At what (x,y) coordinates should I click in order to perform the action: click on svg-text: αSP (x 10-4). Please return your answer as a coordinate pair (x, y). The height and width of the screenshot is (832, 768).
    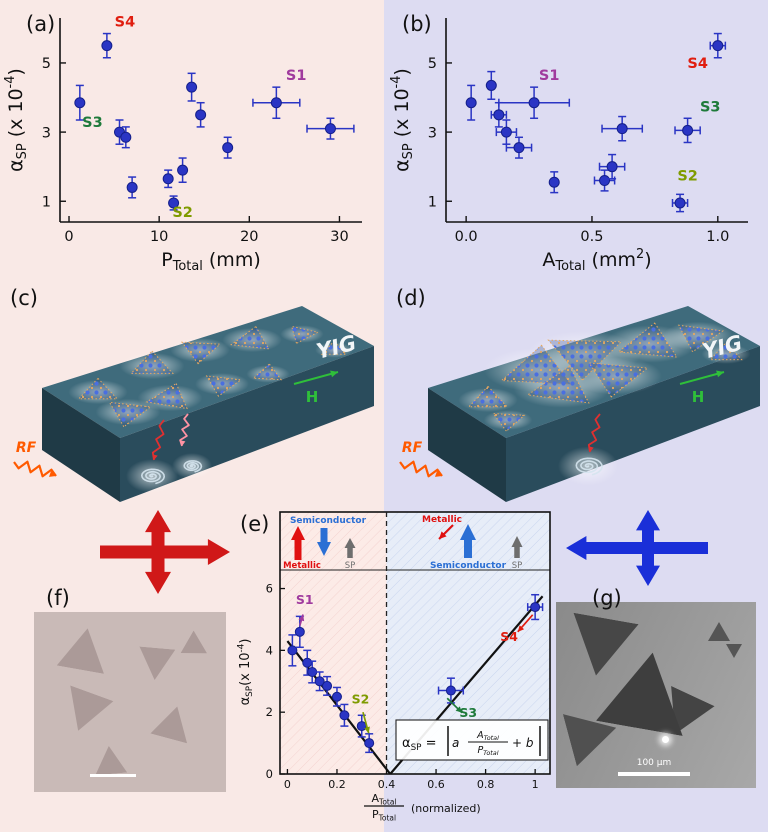
    Looking at the image, I should click on (402, 120).